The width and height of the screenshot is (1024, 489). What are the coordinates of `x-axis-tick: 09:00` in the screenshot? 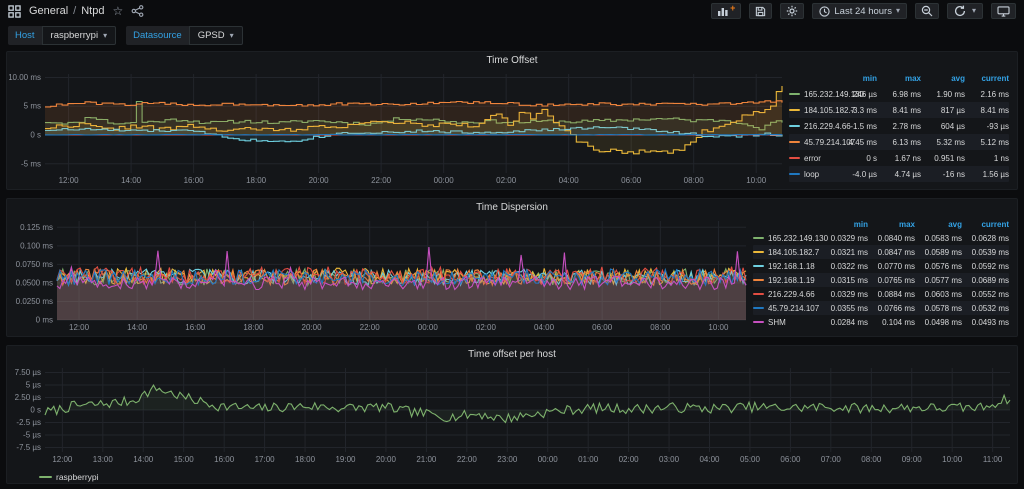 It's located at (912, 459).